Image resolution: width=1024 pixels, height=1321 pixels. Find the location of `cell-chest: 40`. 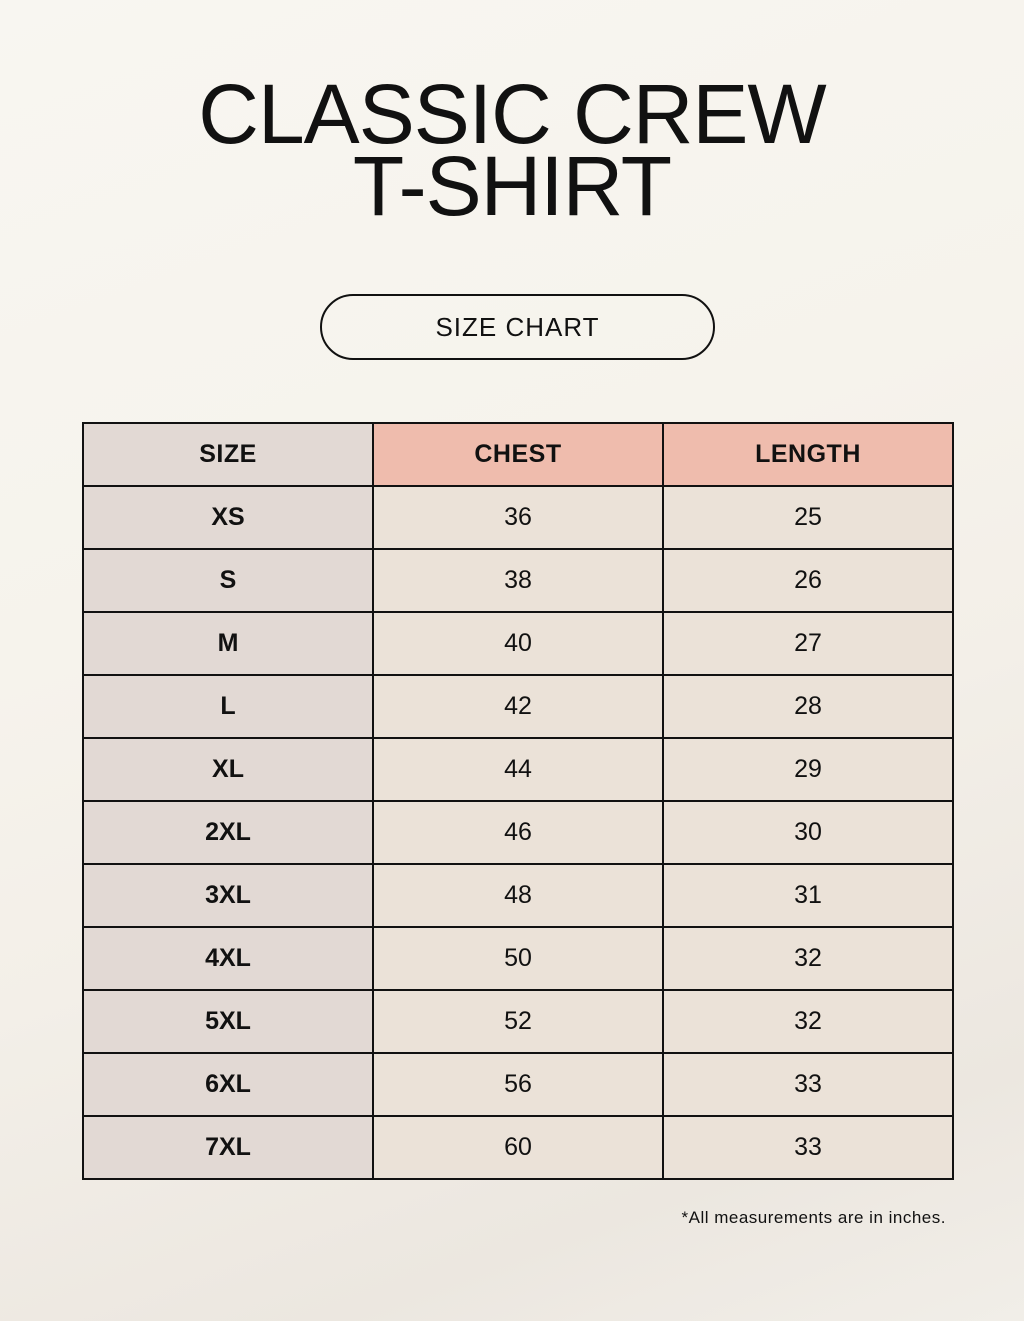

cell-chest: 40 is located at coordinates (518, 643).